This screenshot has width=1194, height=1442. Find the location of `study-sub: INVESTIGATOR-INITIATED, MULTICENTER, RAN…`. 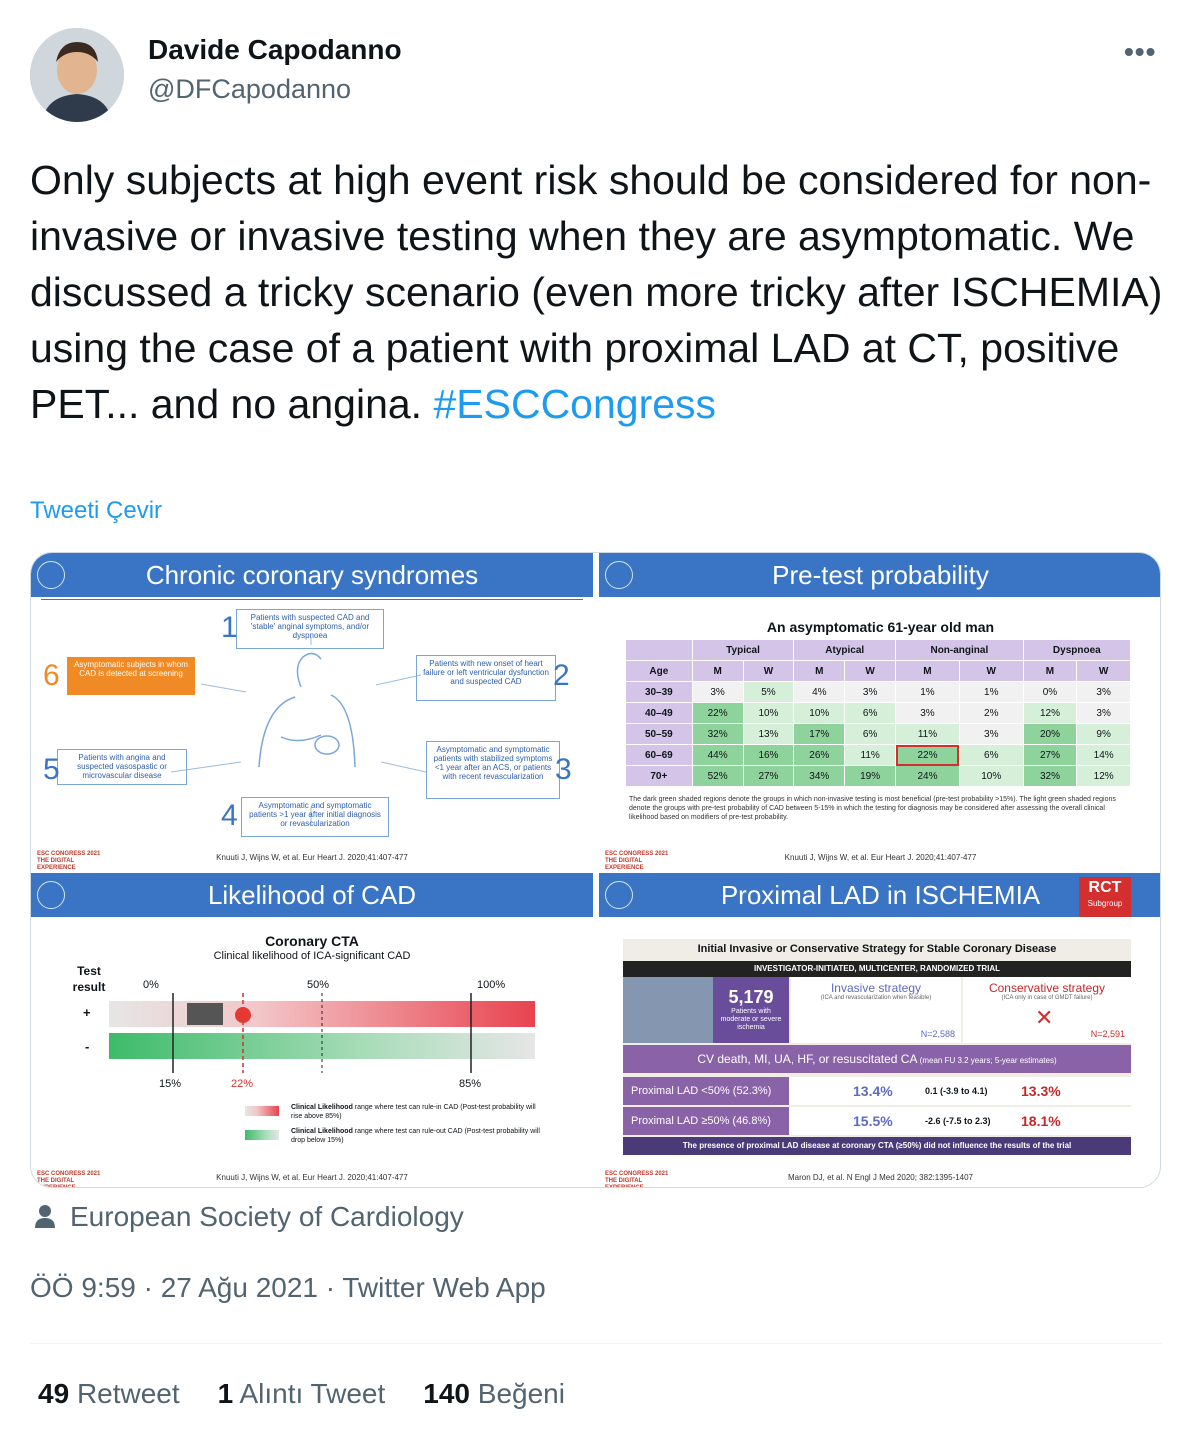

study-sub: INVESTIGATOR-INITIATED, MULTICENTER, RAN… is located at coordinates (877, 969).